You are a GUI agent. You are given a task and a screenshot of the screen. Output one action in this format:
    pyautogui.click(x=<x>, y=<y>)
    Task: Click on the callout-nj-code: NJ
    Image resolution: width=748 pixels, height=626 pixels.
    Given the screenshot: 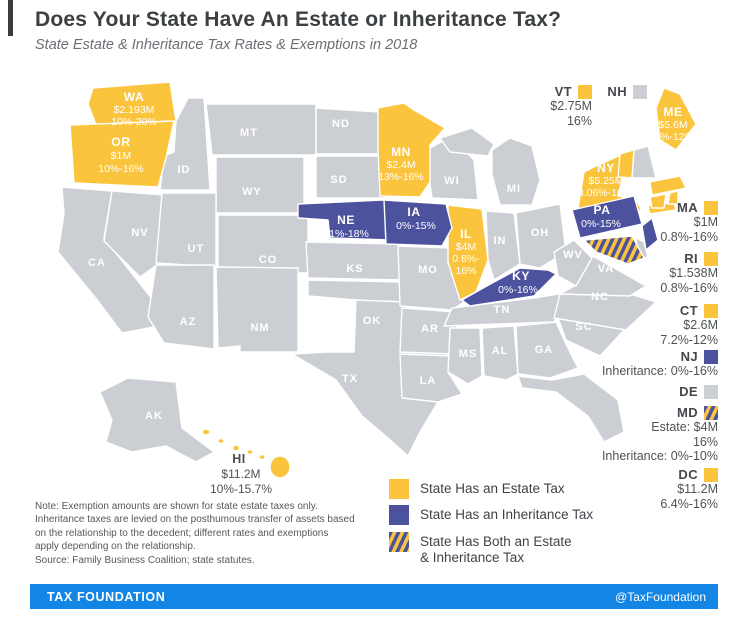 What is the action you would take?
    pyautogui.click(x=689, y=356)
    